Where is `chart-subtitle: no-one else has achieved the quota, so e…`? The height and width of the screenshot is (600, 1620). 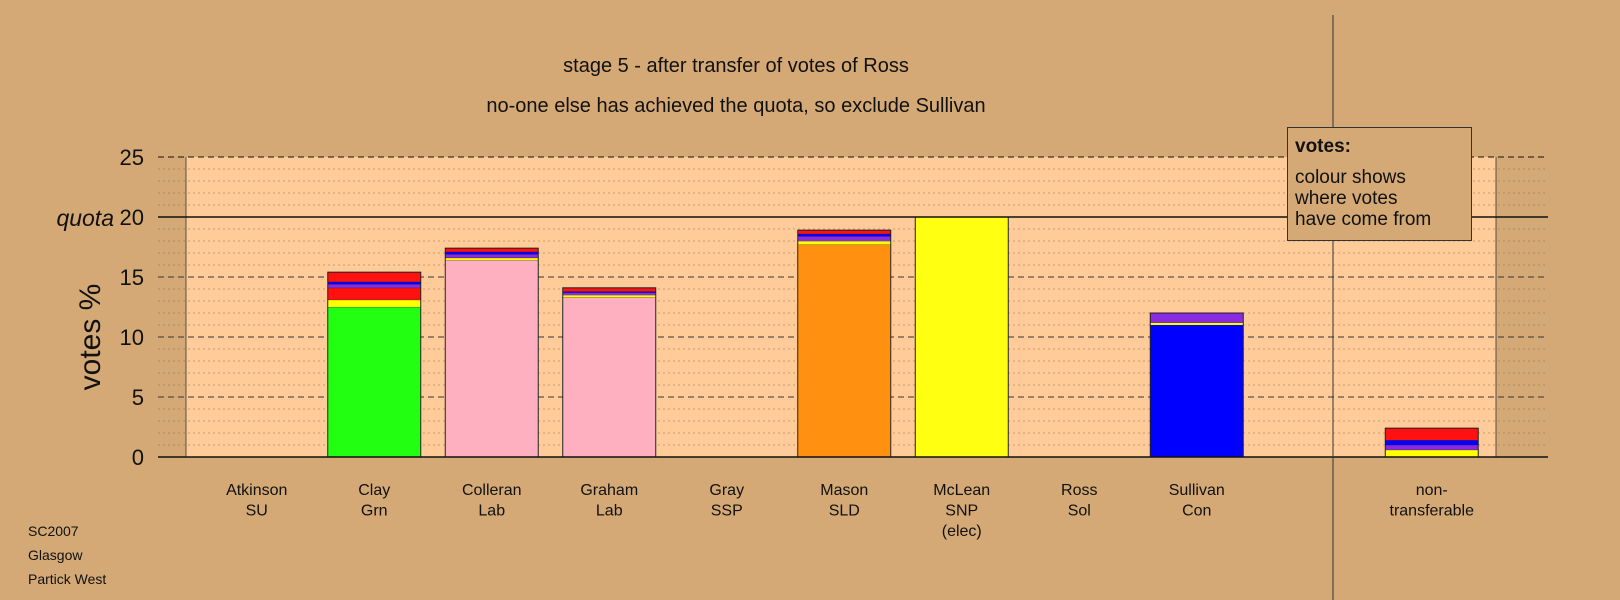
chart-subtitle: no-one else has achieved the quota, so e… is located at coordinates (735, 106).